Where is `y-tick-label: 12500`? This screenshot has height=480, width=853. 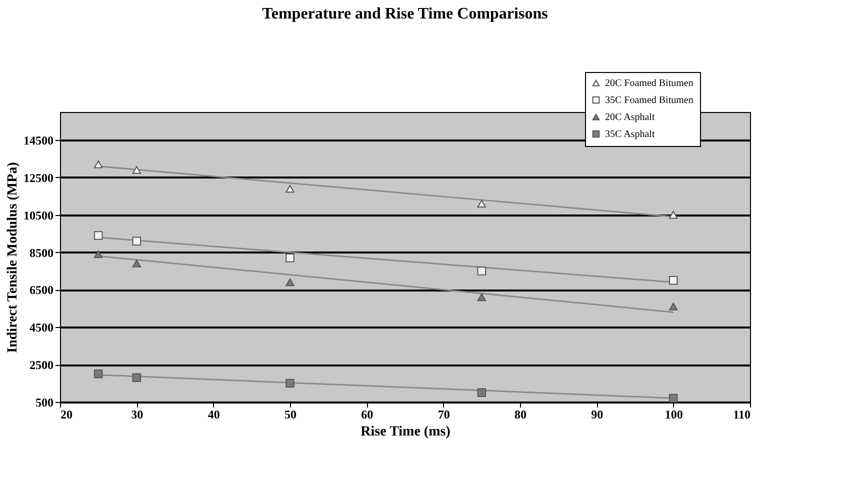
y-tick-label: 12500 is located at coordinates (39, 177).